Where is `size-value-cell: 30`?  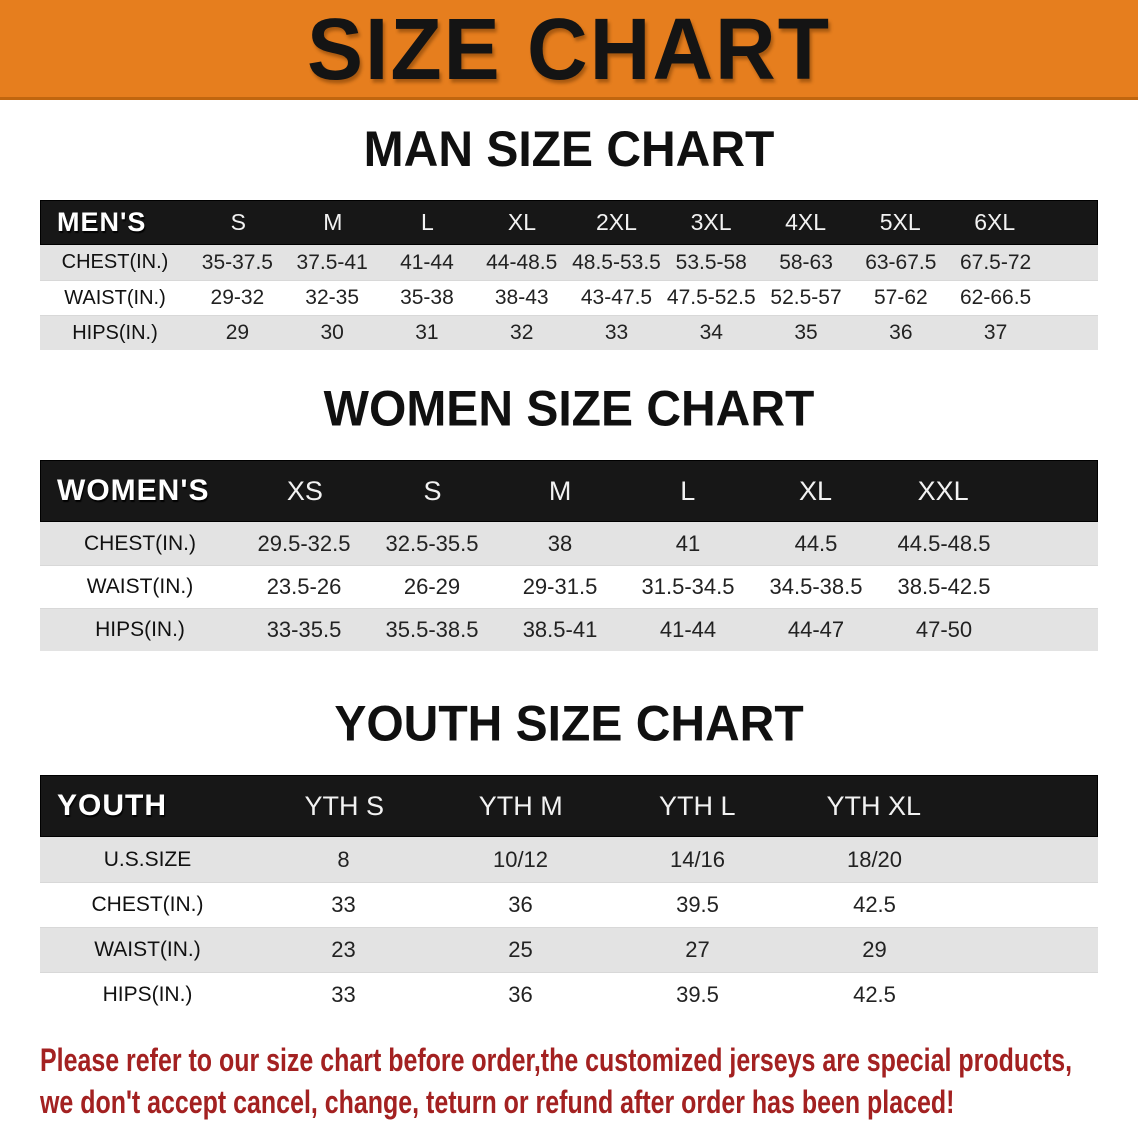 size-value-cell: 30 is located at coordinates (332, 332).